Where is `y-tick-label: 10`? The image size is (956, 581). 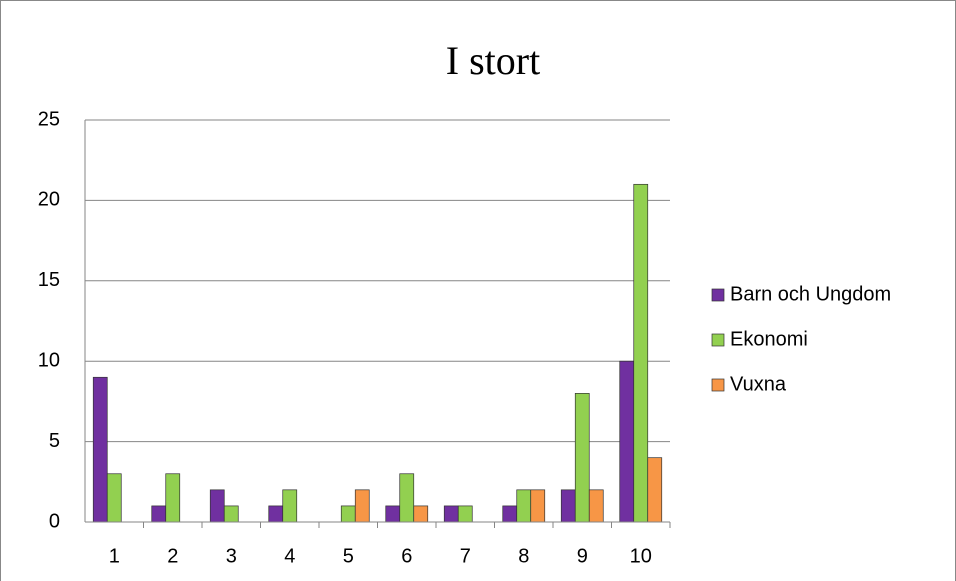
y-tick-label: 10 is located at coordinates (49, 360).